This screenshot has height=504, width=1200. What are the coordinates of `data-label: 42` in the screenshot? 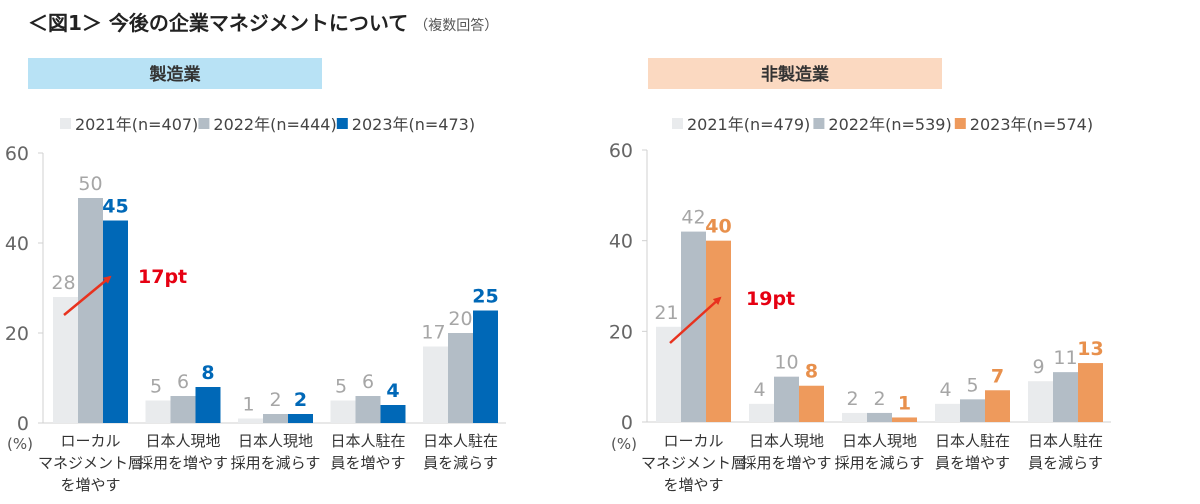 It's located at (693, 218).